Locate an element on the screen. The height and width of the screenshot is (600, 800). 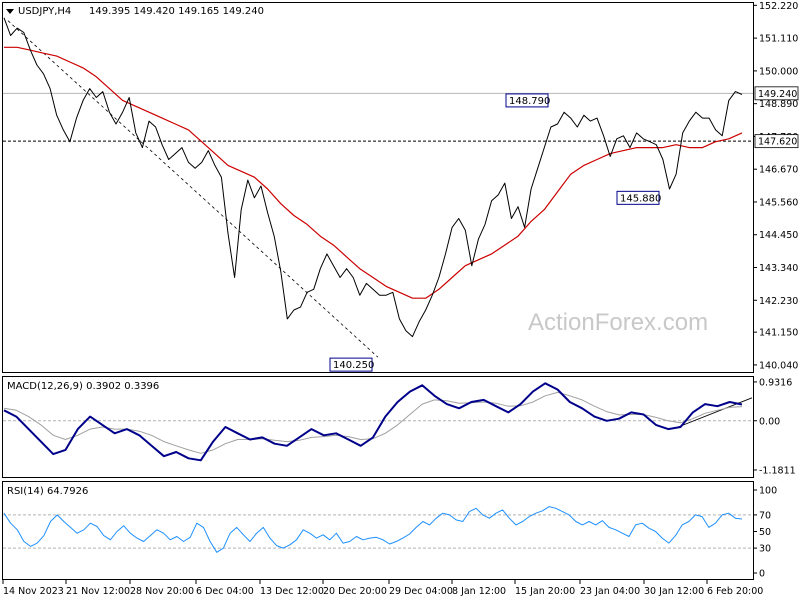
rsi-axis-tick-label: 50 is located at coordinates (765, 532).